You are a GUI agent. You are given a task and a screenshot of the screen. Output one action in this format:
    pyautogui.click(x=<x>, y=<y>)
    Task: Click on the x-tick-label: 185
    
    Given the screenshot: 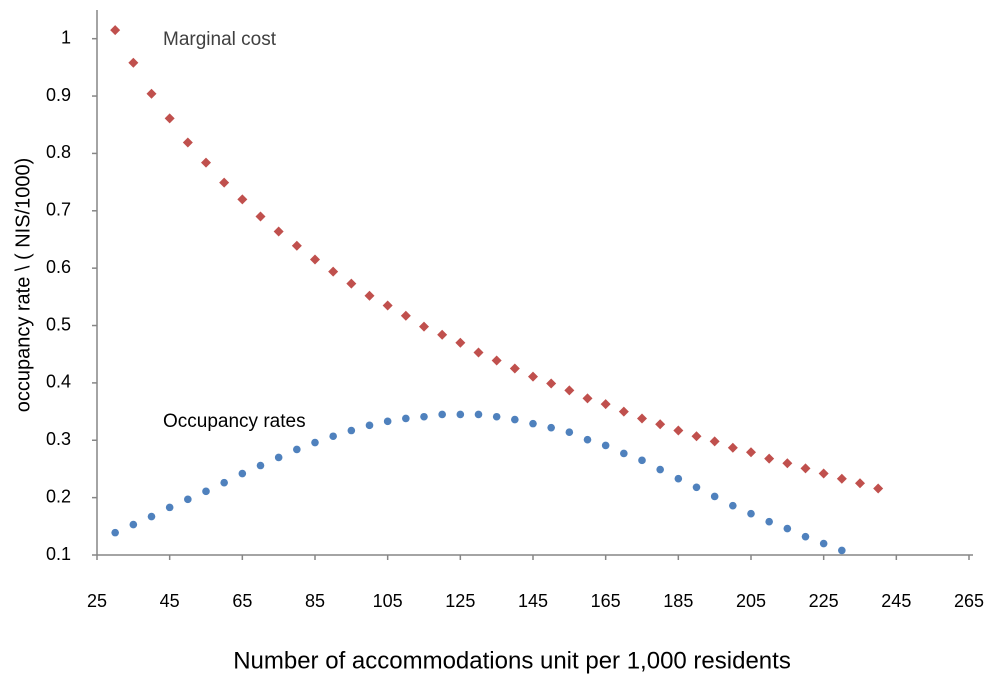 What is the action you would take?
    pyautogui.click(x=678, y=601)
    